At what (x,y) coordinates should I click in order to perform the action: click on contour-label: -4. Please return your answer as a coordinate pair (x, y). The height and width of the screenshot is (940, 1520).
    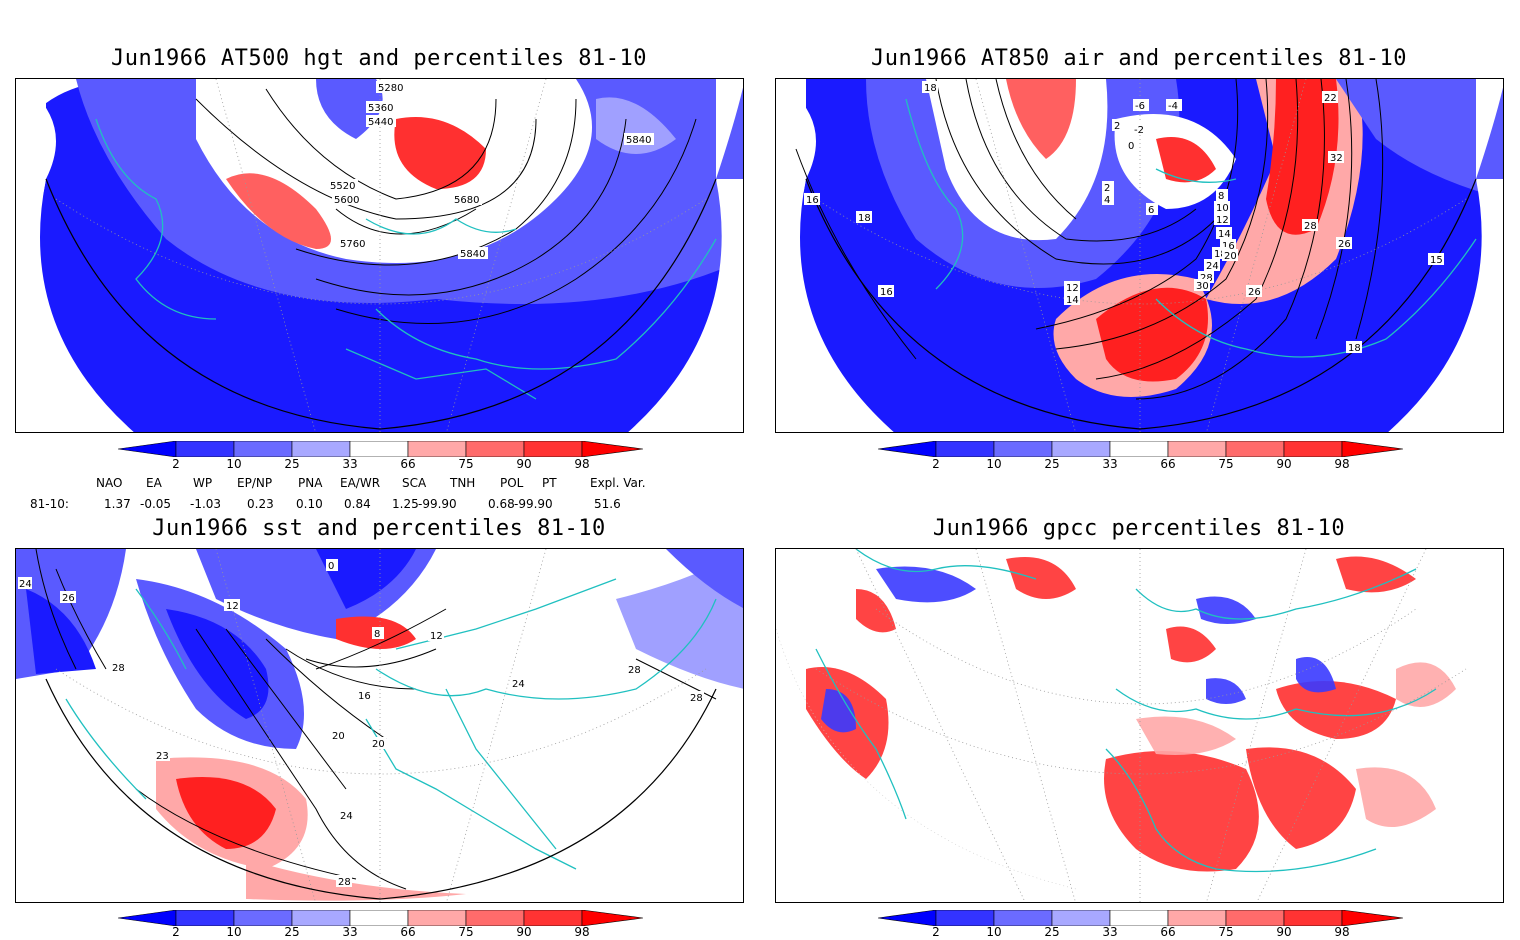
    Looking at the image, I should click on (1173, 106).